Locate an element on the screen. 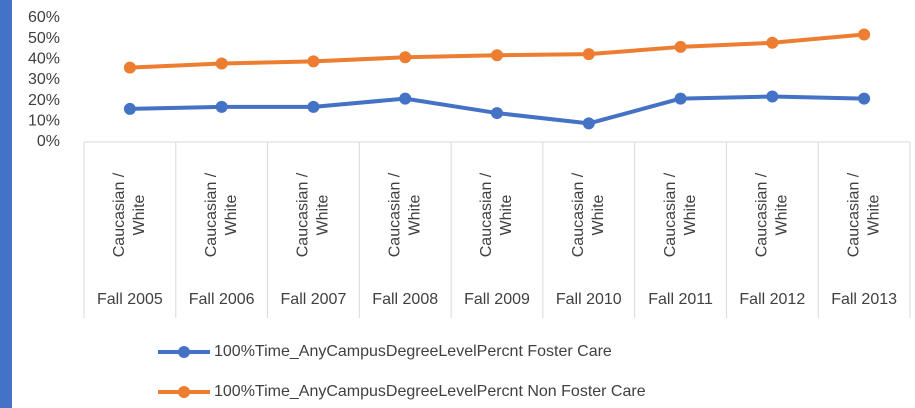  y-tick-label: 0% is located at coordinates (48, 141).